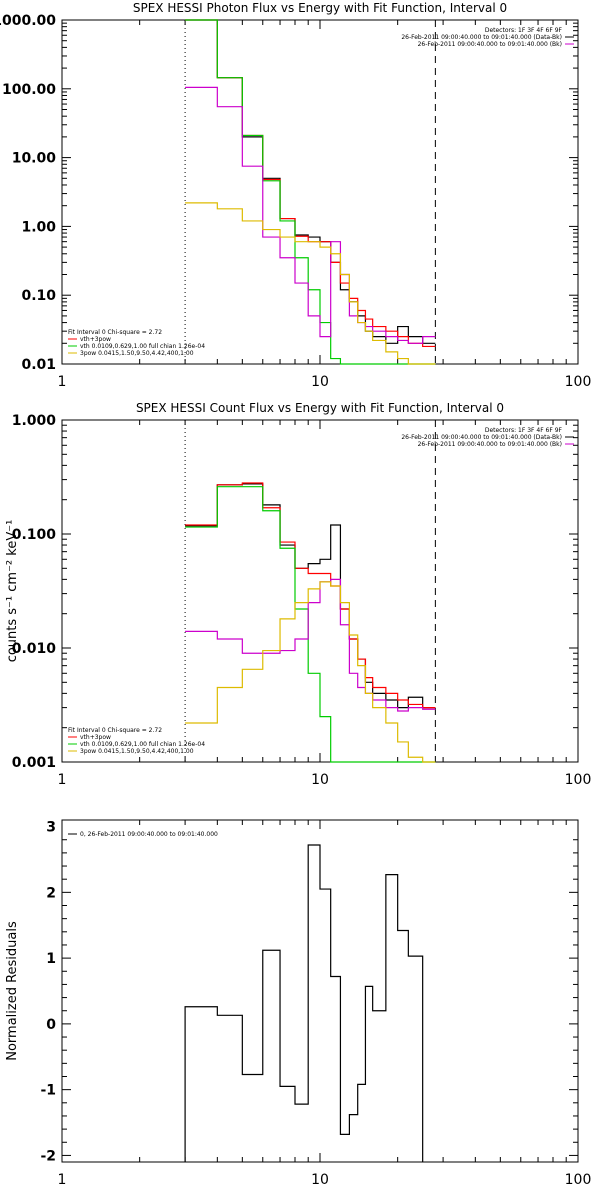 The image size is (600, 1200). I want to click on y-tick-label: 1, so click(51, 959).